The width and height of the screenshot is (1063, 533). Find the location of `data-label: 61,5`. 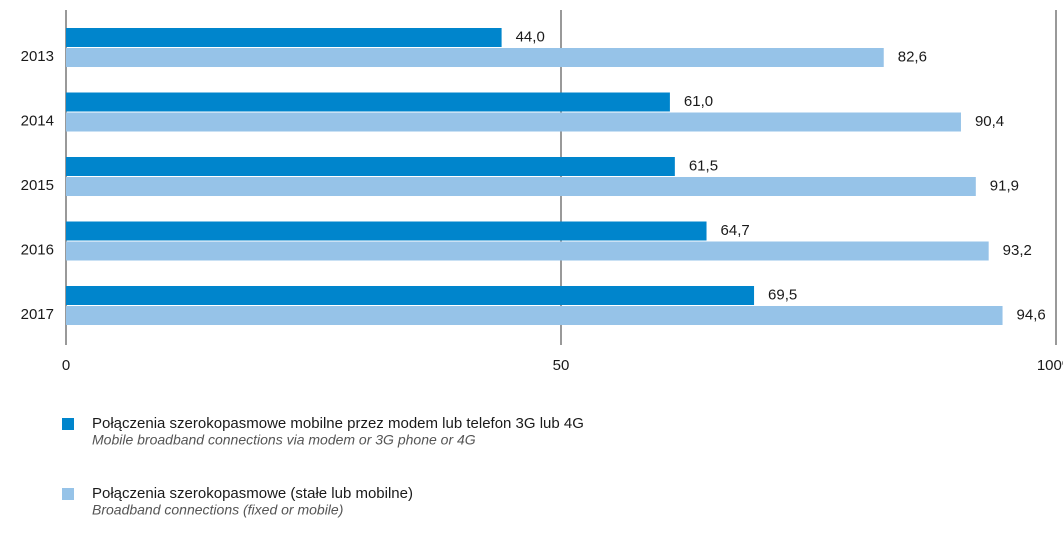

data-label: 61,5 is located at coordinates (703, 165).